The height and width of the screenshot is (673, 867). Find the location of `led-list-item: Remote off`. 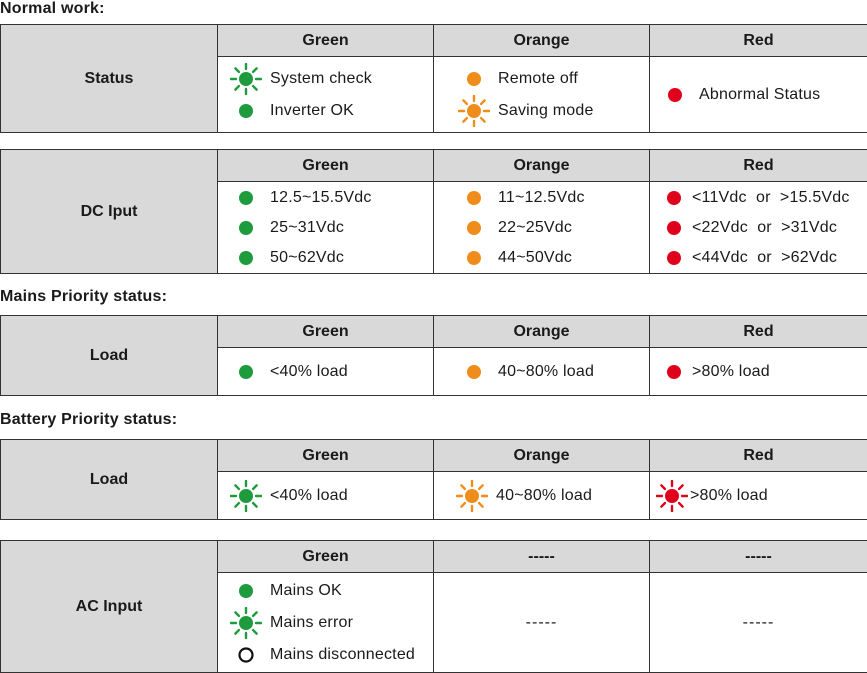

led-list-item: Remote off is located at coordinates (553, 79).